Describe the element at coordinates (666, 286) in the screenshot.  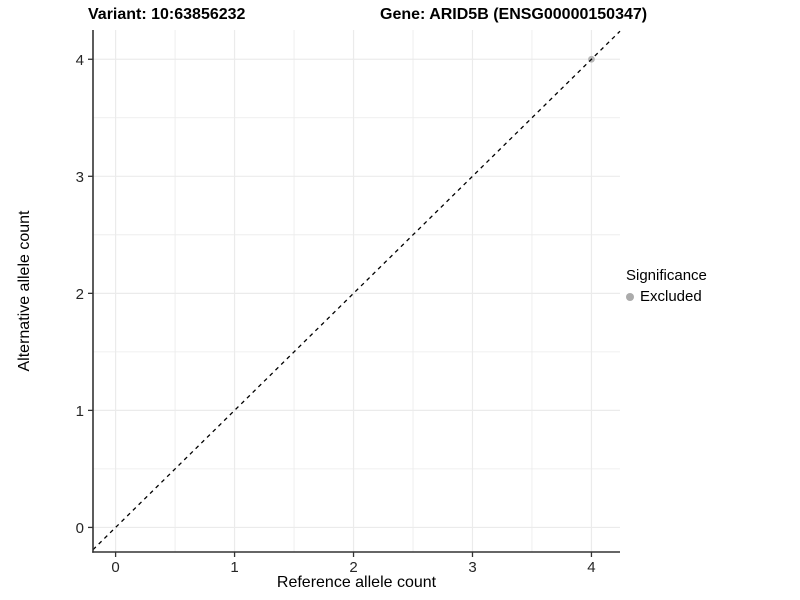
I see `legend: Significance Excluded` at that location.